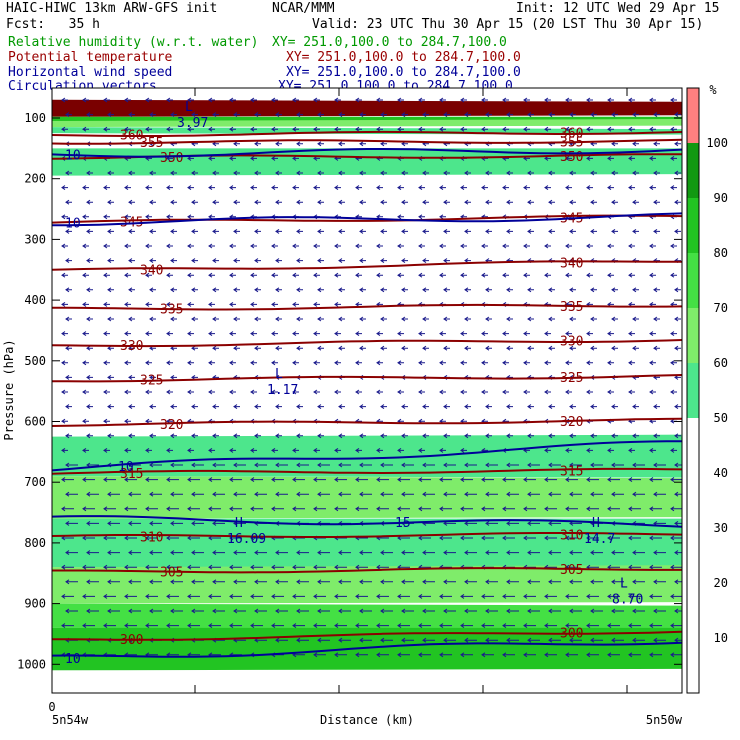  What do you see at coordinates (367, 108) in the screenshot?
I see `humidity-region` at bounding box center [367, 108].